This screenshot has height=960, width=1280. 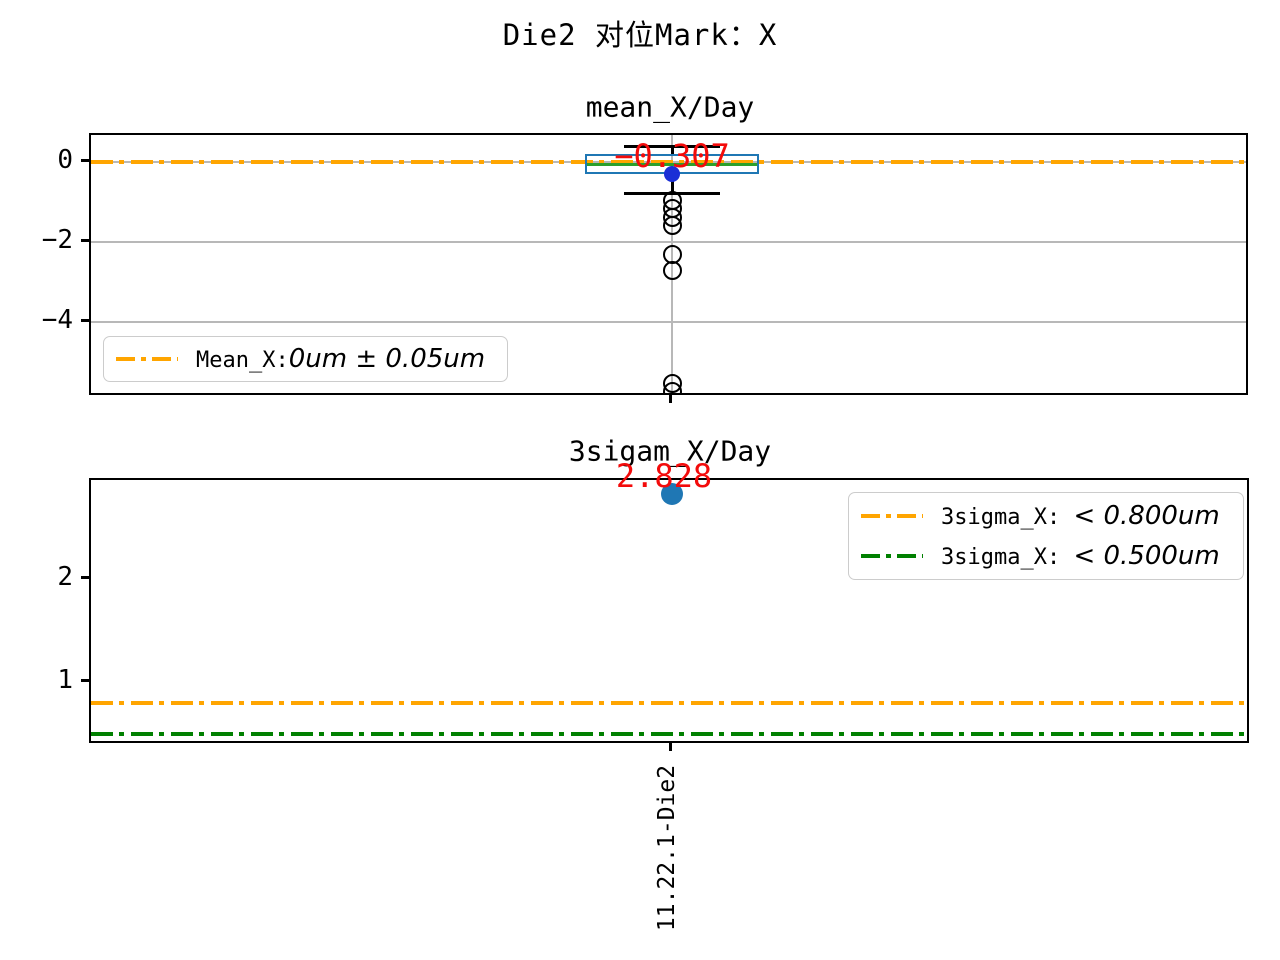 I want to click on green-dashdot-line-sample, so click(x=892, y=556).